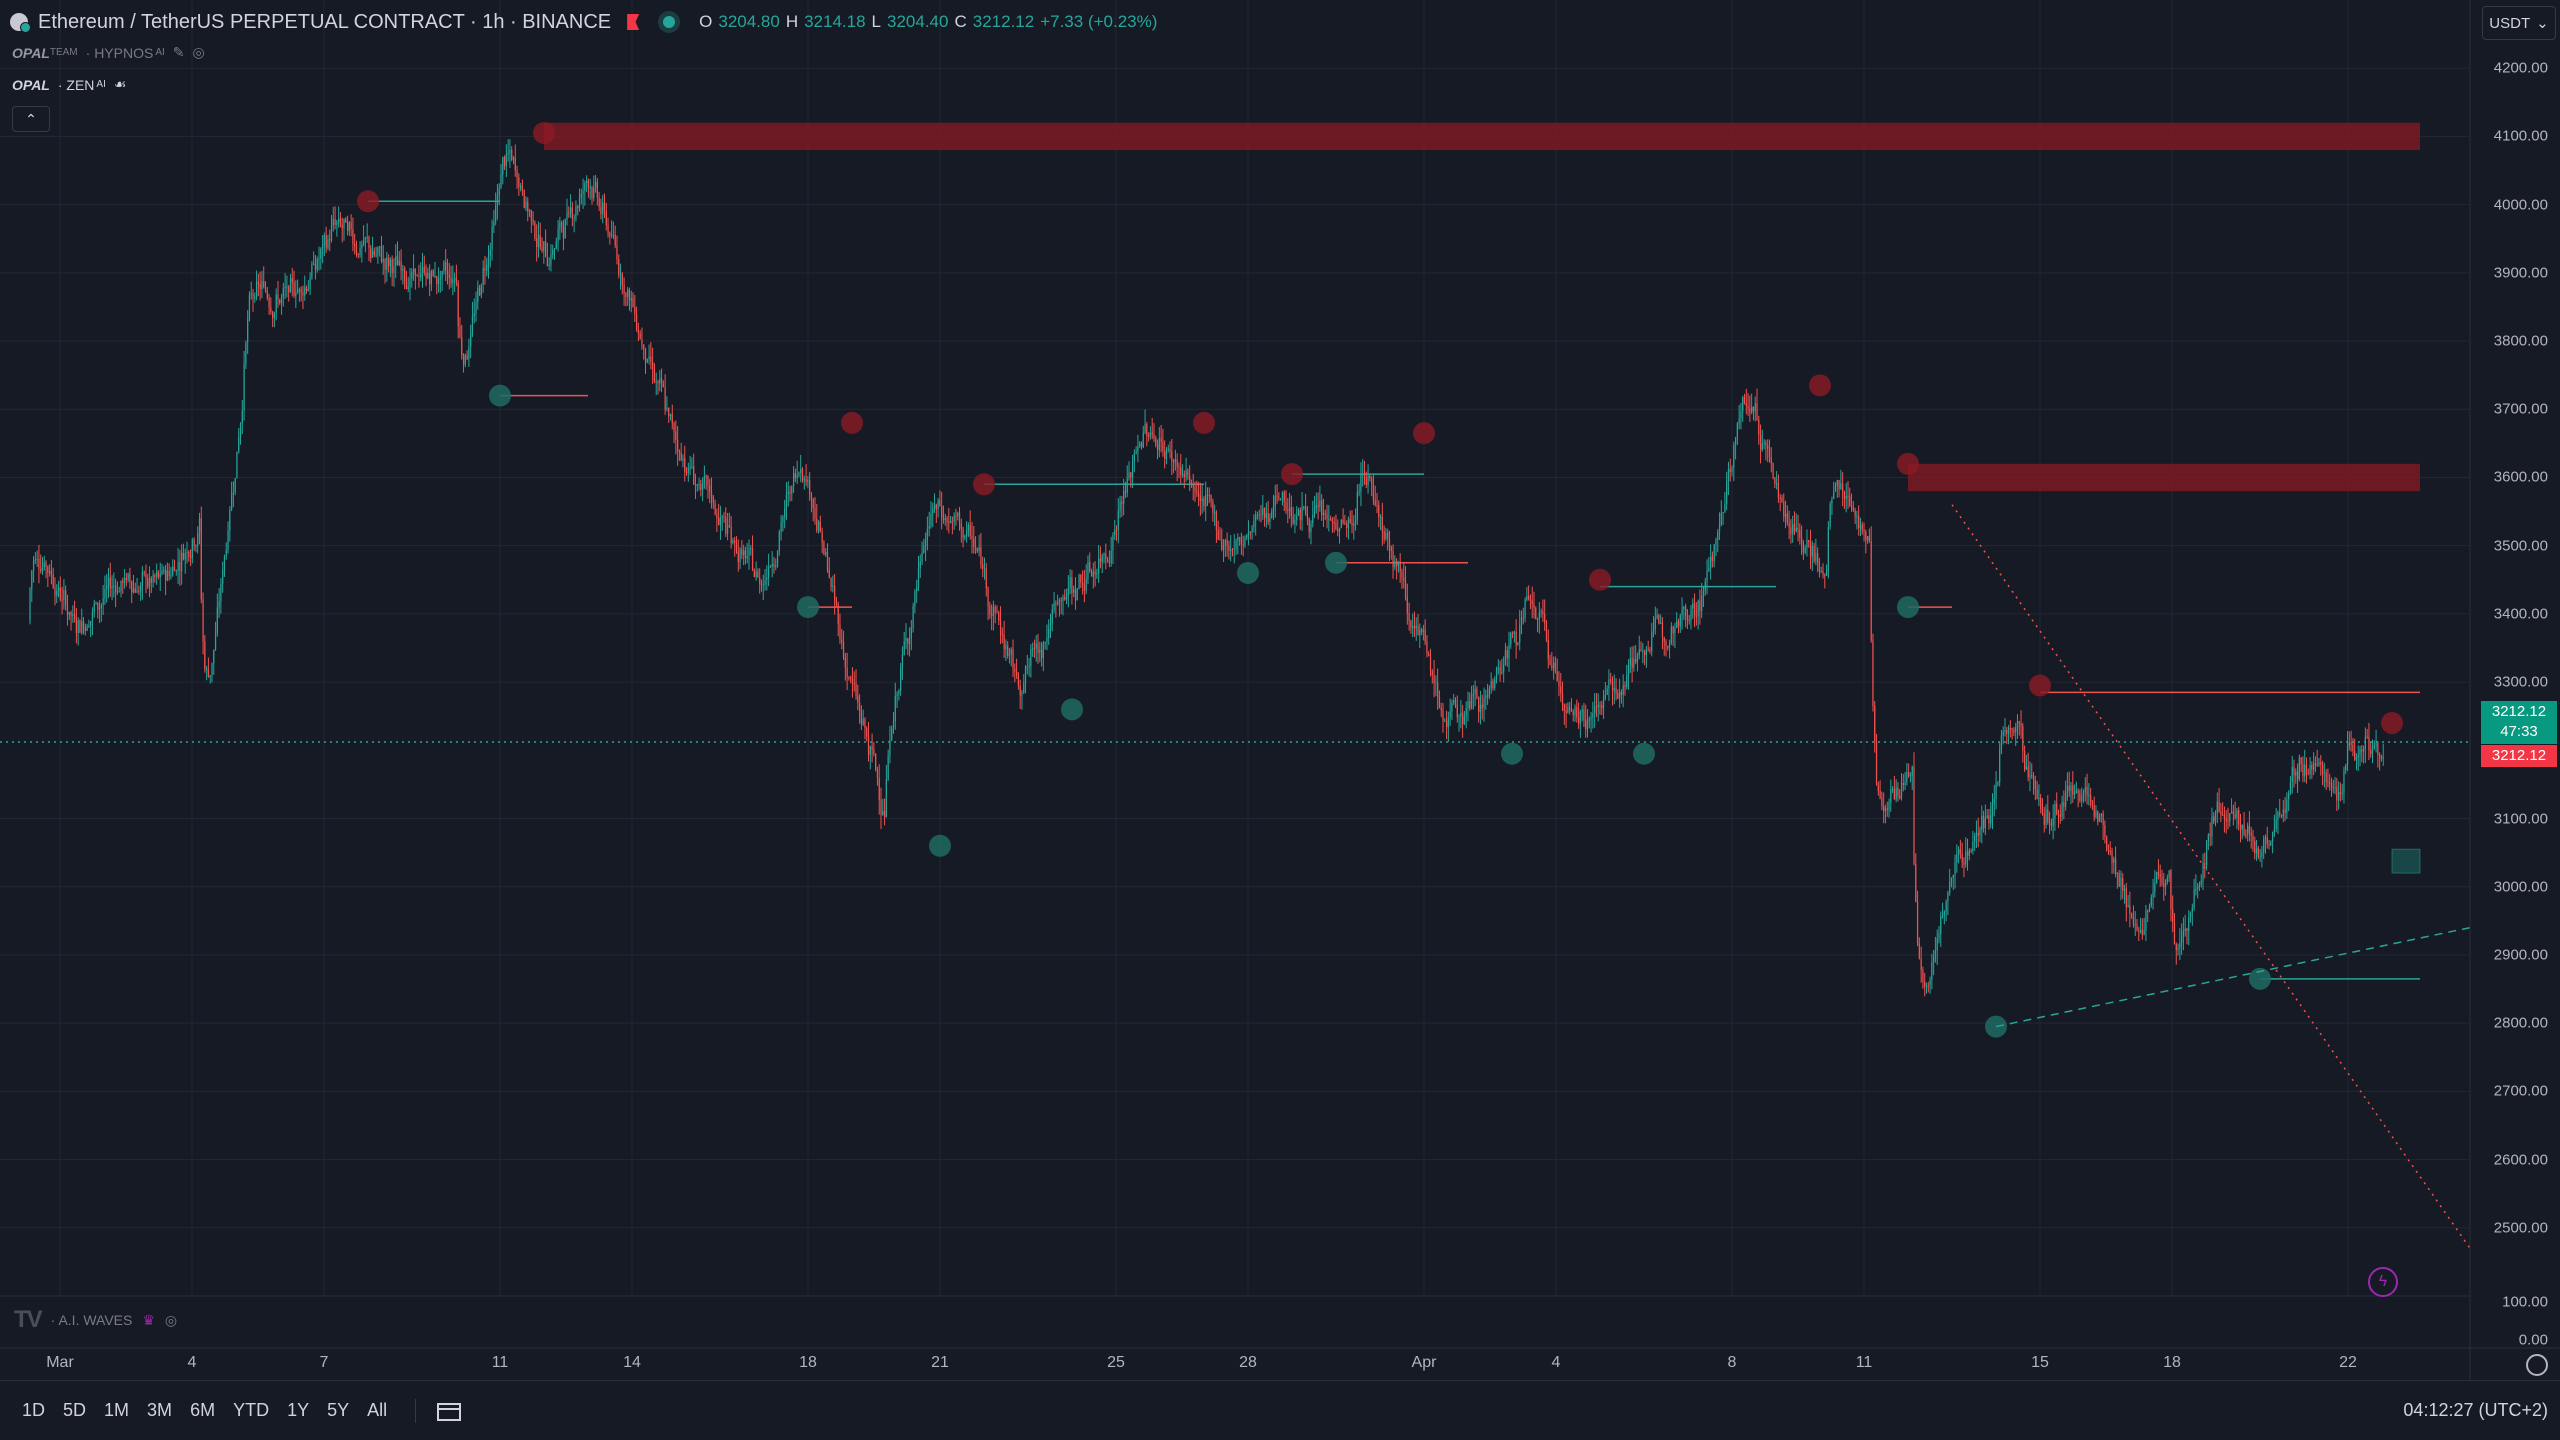 This screenshot has height=1440, width=2560. I want to click on range-6m: 6M, so click(203, 1410).